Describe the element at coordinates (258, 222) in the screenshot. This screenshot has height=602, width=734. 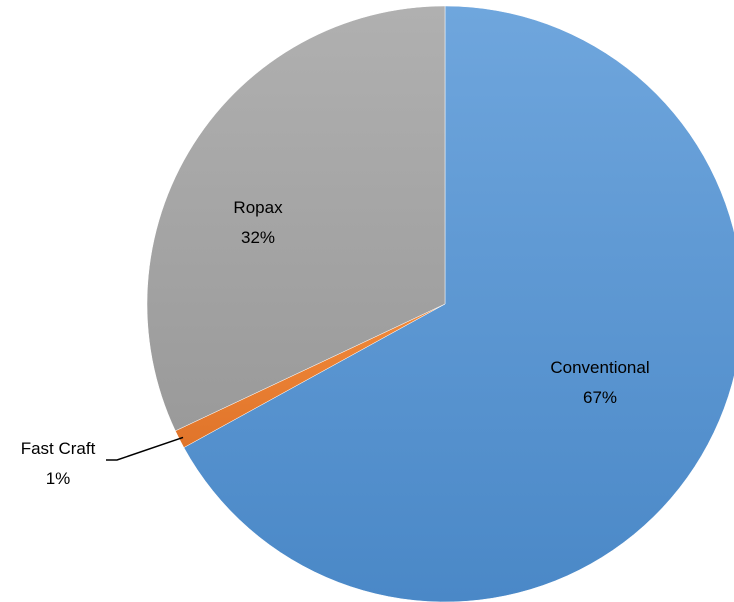
I see `data-label-ropax: Ropax 32%` at that location.